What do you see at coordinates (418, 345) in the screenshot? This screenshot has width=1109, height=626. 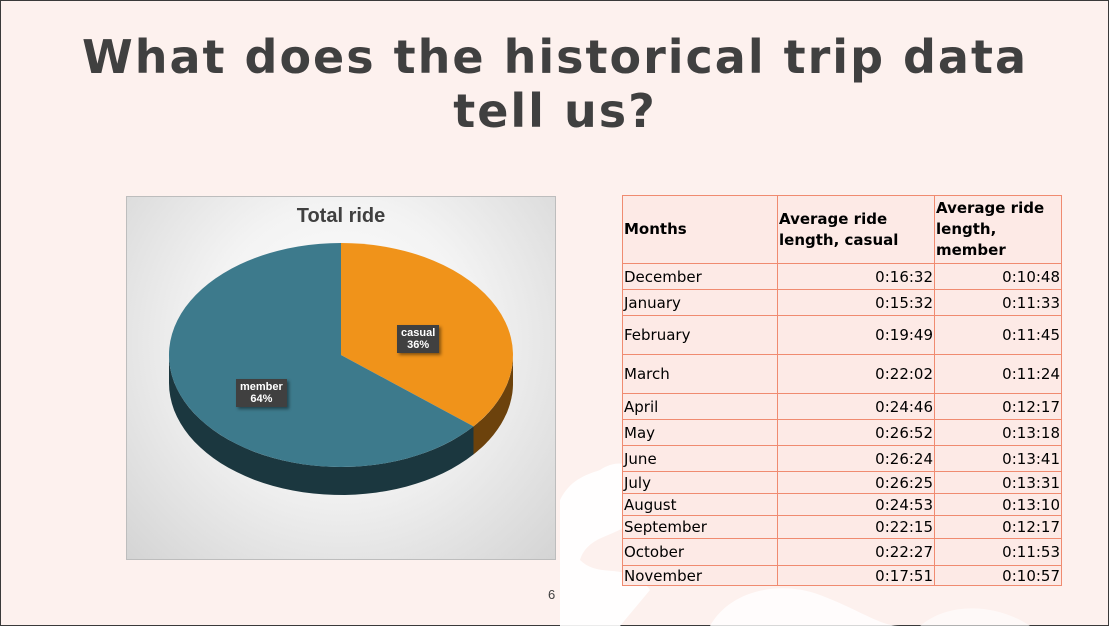 I see `data-label-casual-value: 36%` at bounding box center [418, 345].